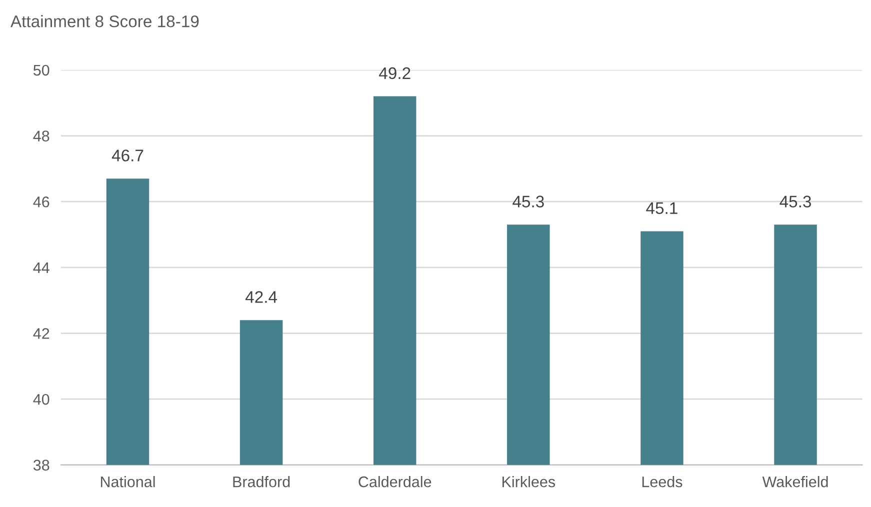 The height and width of the screenshot is (507, 871). What do you see at coordinates (128, 156) in the screenshot?
I see `data-label: 46.7` at bounding box center [128, 156].